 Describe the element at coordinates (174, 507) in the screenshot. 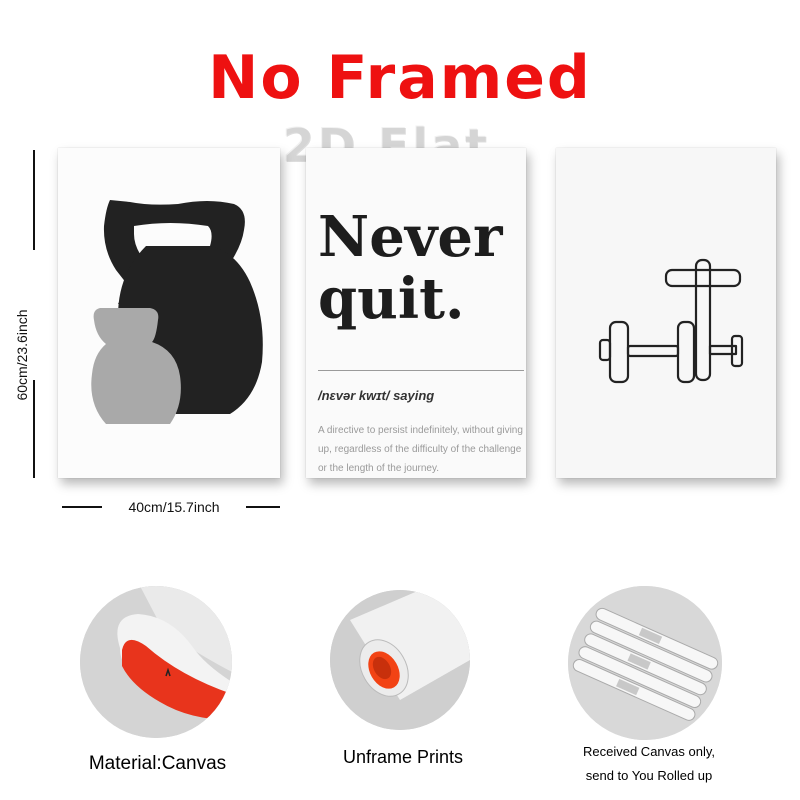

I see `width-dimension-label: 40cm/15.7inch` at that location.